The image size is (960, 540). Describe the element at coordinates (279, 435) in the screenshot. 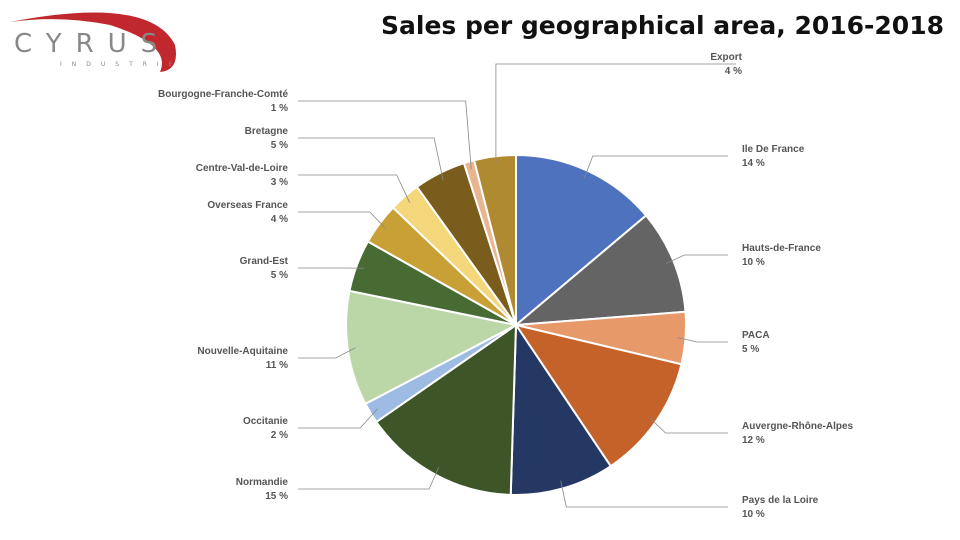

I see `slice-value: 2 %` at that location.